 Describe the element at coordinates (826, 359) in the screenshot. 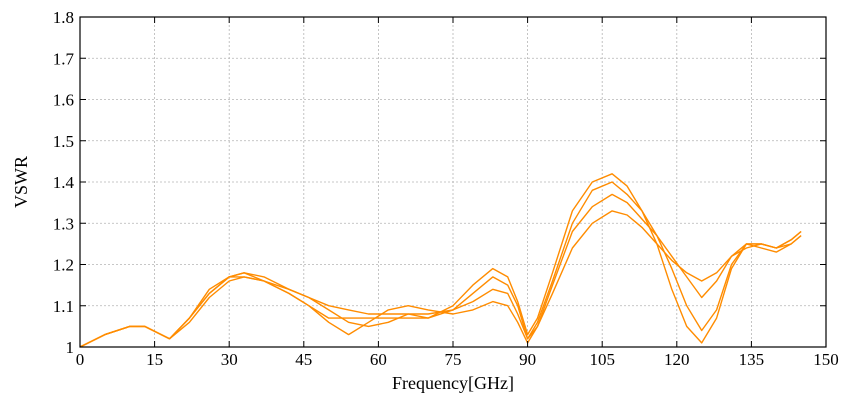

I see `x-tick-label: 150` at that location.